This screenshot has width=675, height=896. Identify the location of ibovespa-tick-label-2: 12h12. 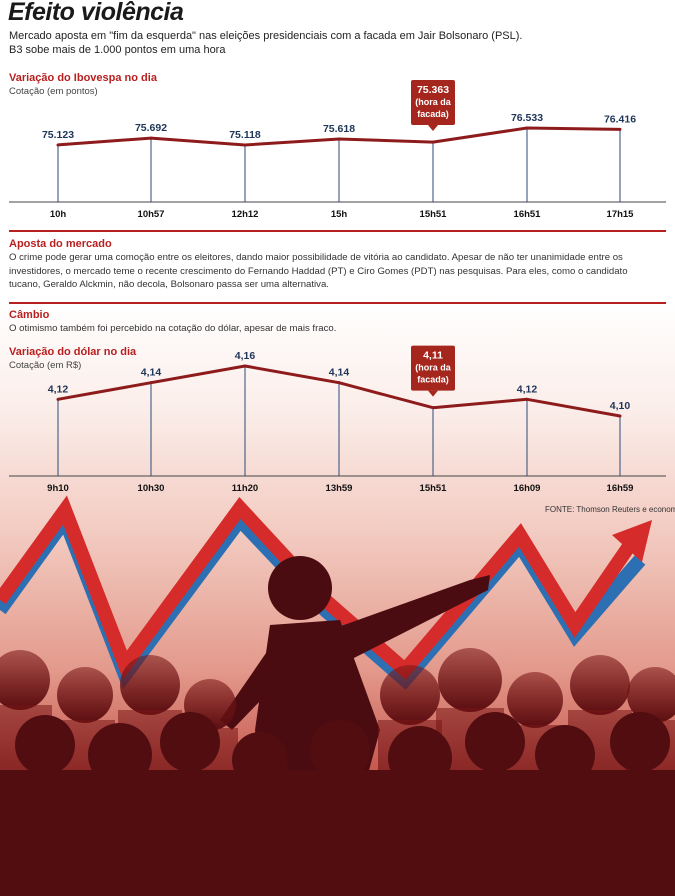
(245, 214).